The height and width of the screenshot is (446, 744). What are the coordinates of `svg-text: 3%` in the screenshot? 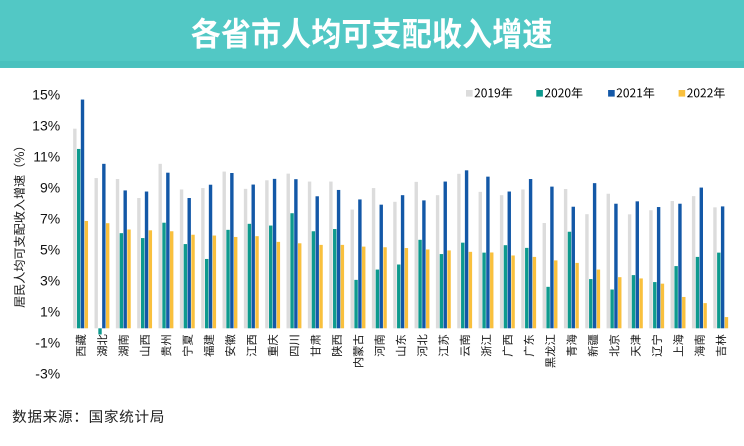 It's located at (50, 280).